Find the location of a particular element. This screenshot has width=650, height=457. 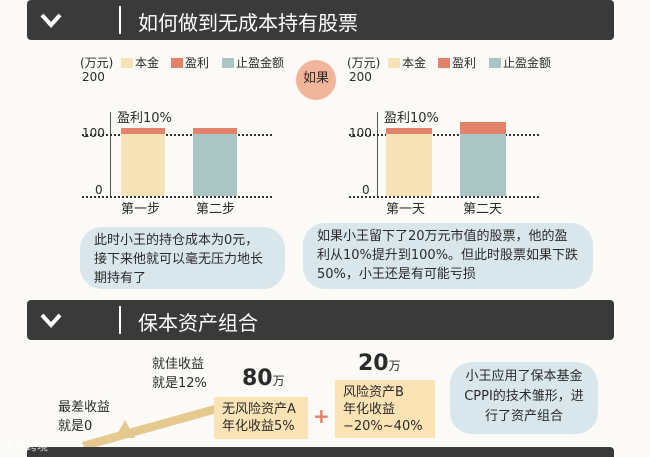

asset-b-amount: 20万 is located at coordinates (379, 363).